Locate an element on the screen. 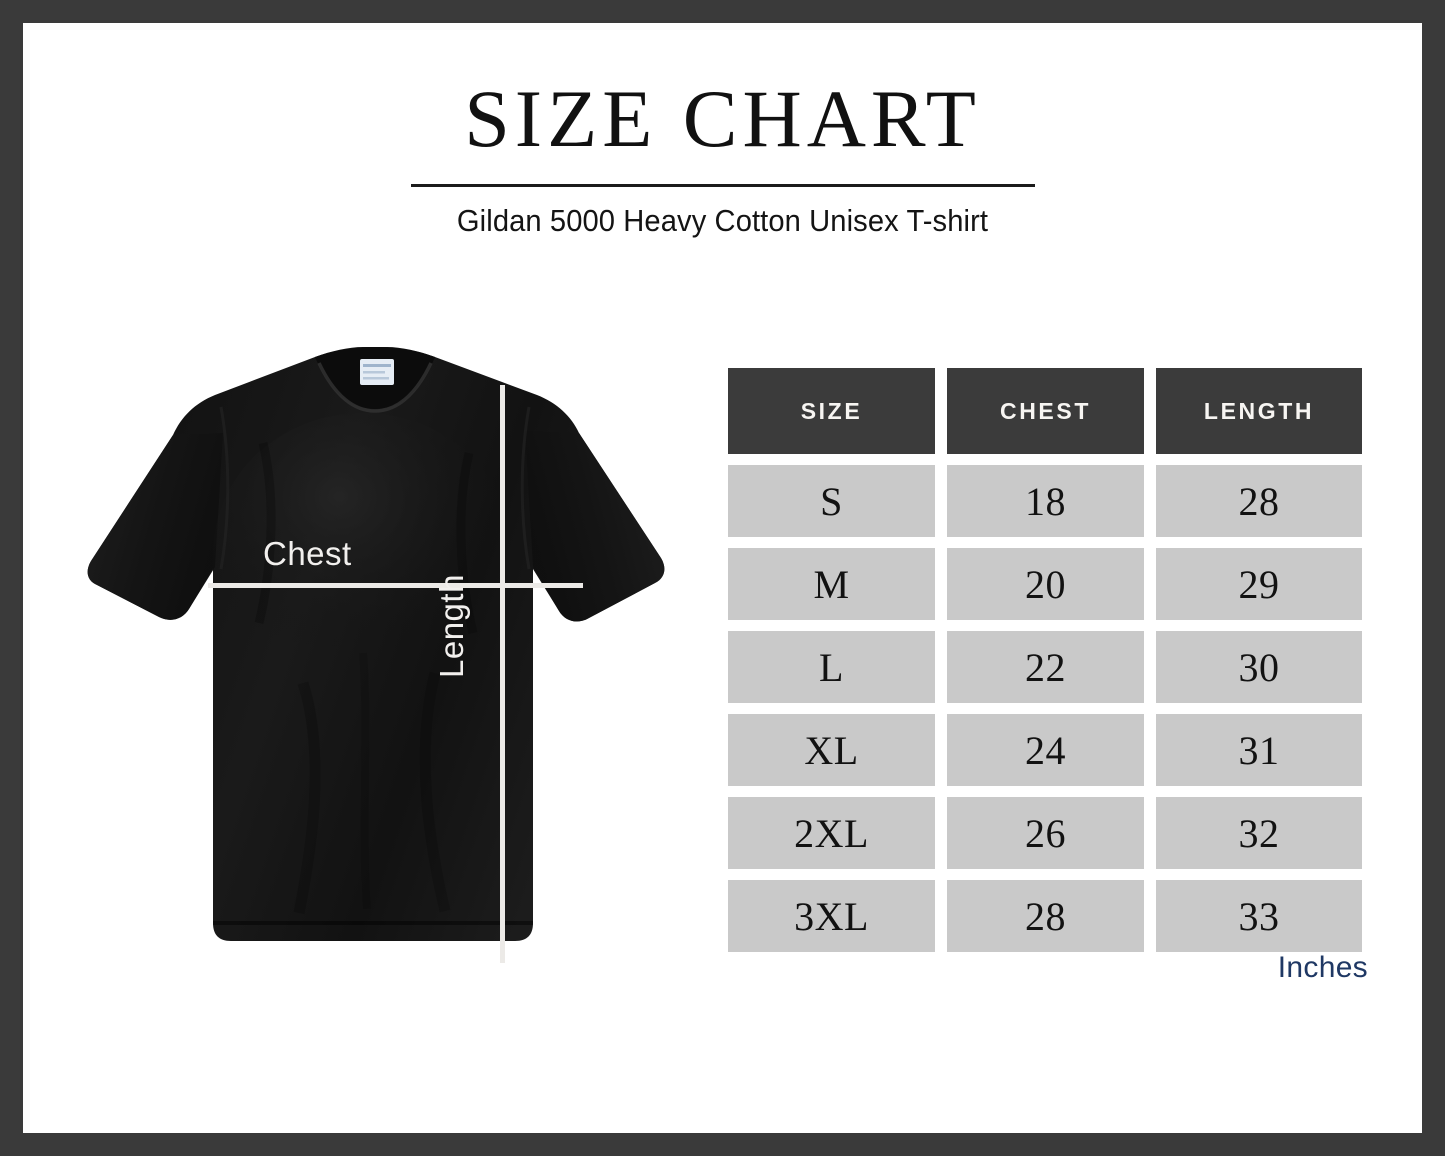 The image size is (1445, 1156). cell-size: S is located at coordinates (831, 501).